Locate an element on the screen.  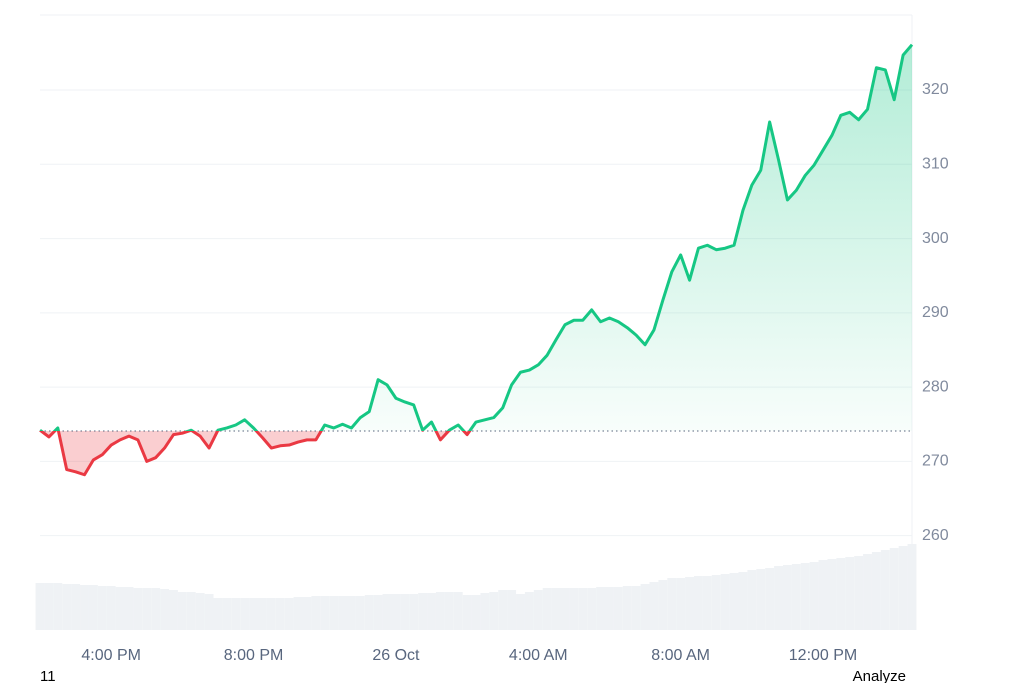
x-tick-label: 8:00 PM is located at coordinates (254, 655).